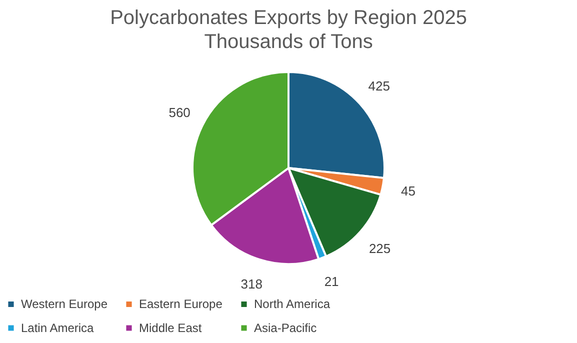 The width and height of the screenshot is (577, 343). I want to click on chart-subtitle: Thousands of Tons, so click(288, 42).